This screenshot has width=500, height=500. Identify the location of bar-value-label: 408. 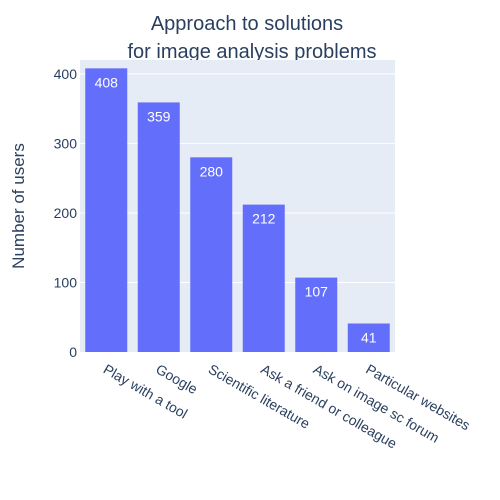
(107, 82).